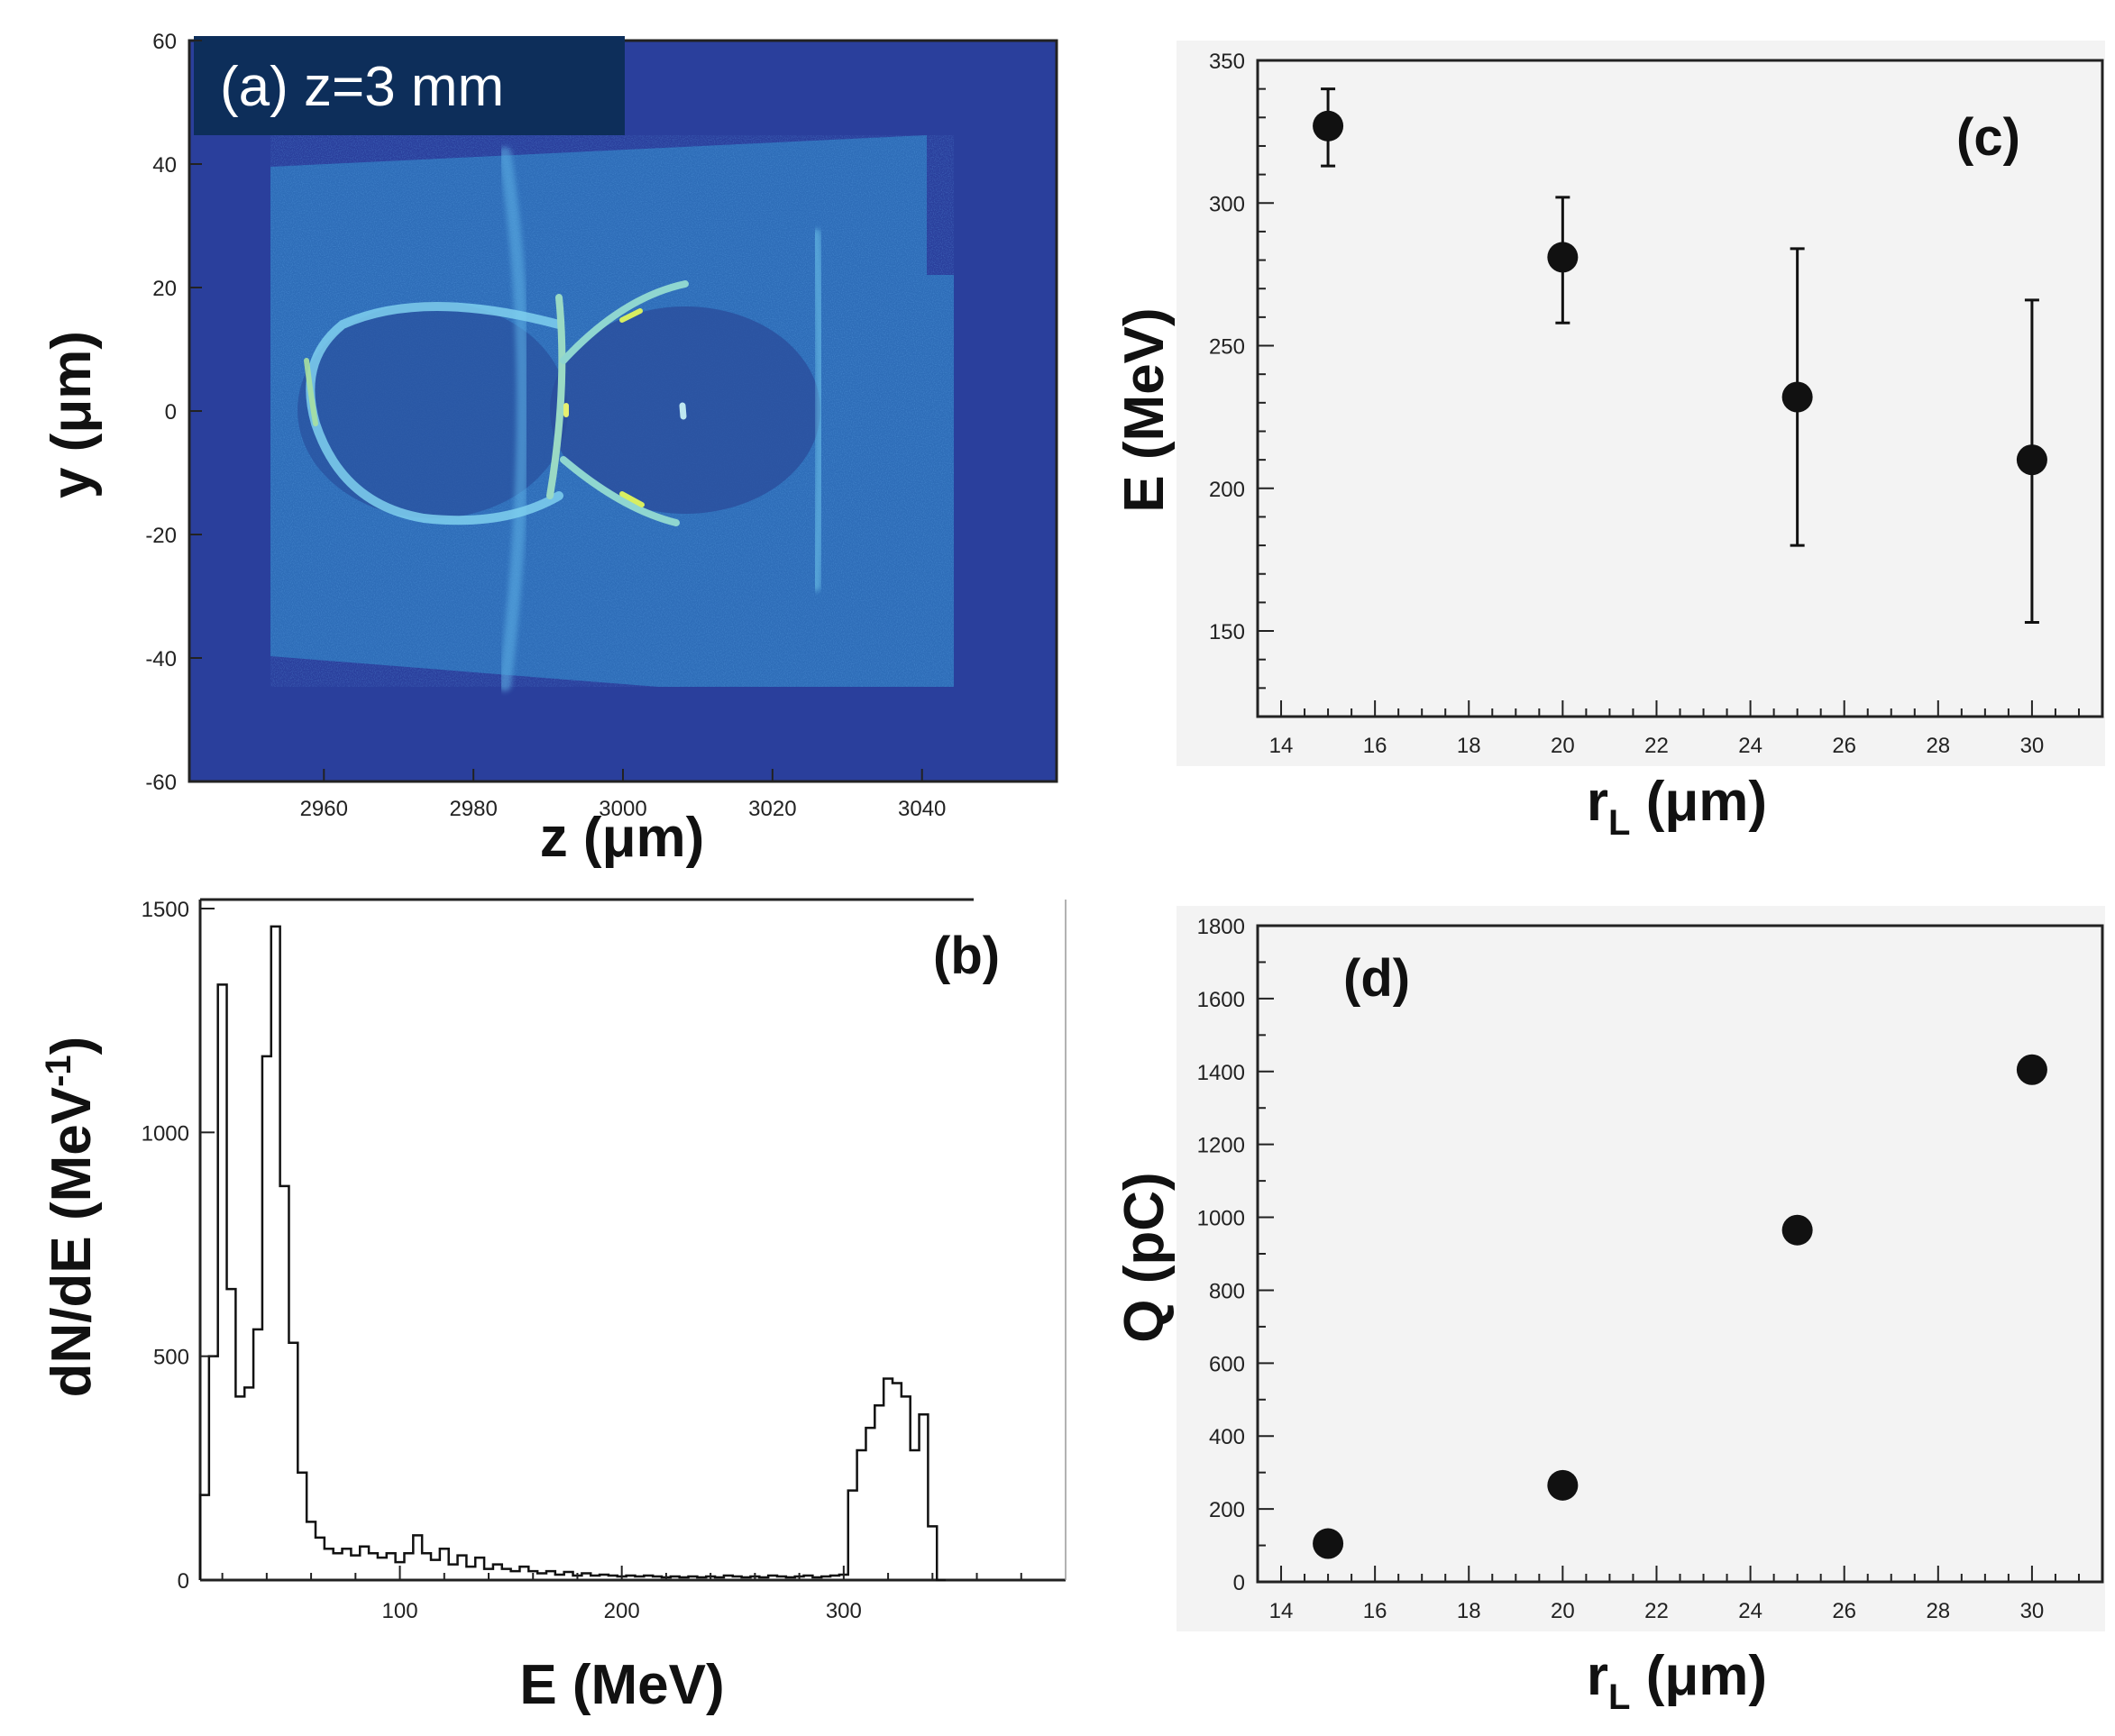 Image resolution: width=2115 pixels, height=1736 pixels. Describe the element at coordinates (621, 1594) in the screenshot. I see `panel-b-x-ticks: 100 200 300` at that location.